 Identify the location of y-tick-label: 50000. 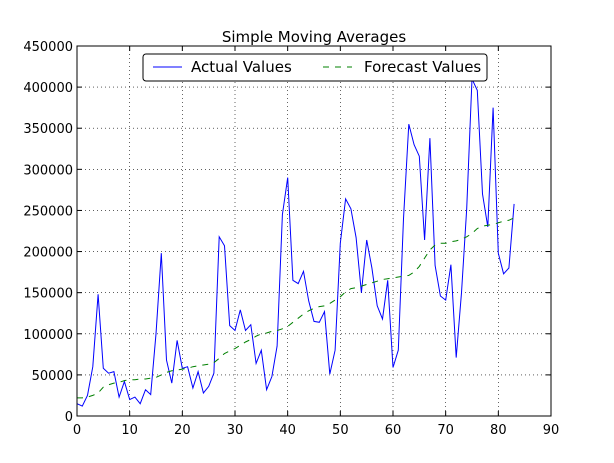
(52, 376).